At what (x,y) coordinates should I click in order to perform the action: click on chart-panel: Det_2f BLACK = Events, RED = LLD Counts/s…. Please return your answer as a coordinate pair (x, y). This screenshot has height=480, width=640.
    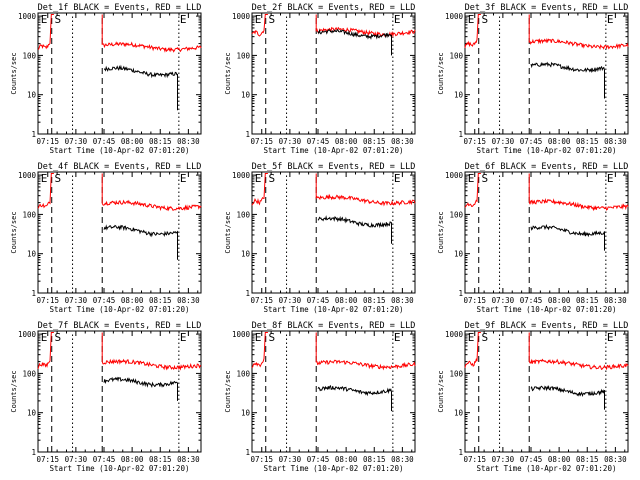
    Looking at the image, I should click on (320, 79).